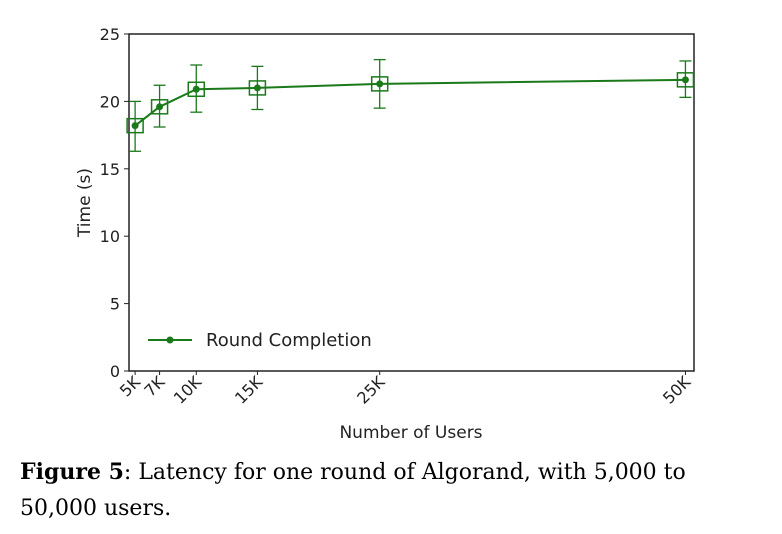 This screenshot has height=534, width=782. What do you see at coordinates (114, 203) in the screenshot?
I see `y-axis-ticks: 0 5 10 15 20 25` at bounding box center [114, 203].